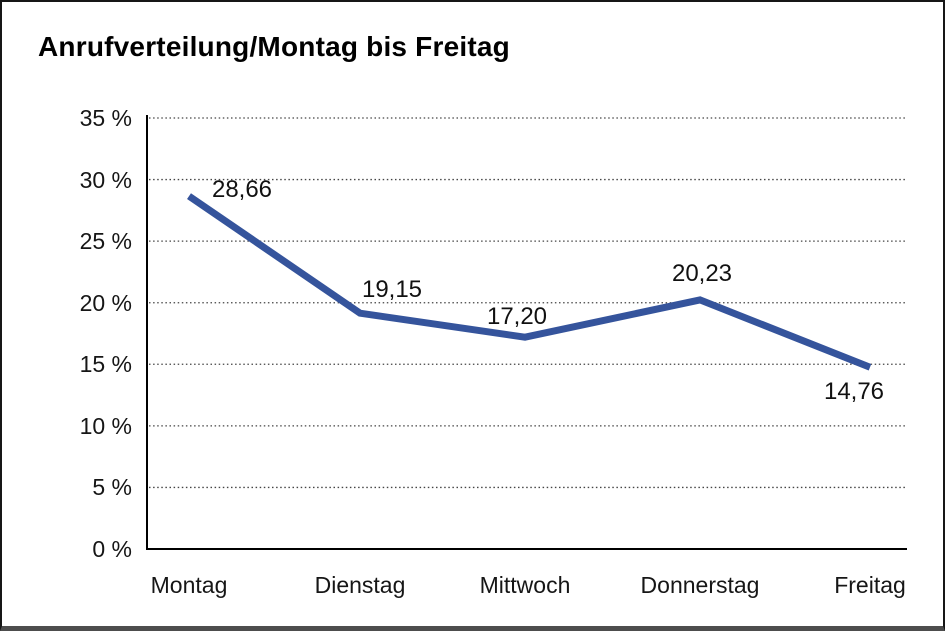 Image resolution: width=945 pixels, height=631 pixels. Describe the element at coordinates (105, 425) in the screenshot. I see `y-tick-label: 10 %` at that location.